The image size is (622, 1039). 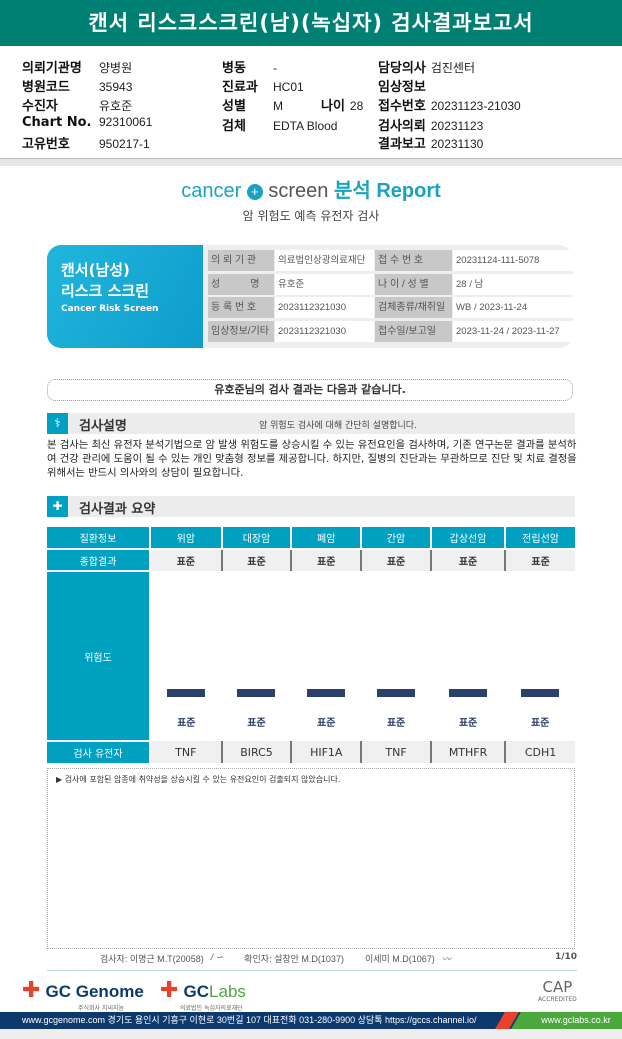 What do you see at coordinates (86, 142) in the screenshot?
I see `field-row: 고유번호 950217-1` at bounding box center [86, 142].